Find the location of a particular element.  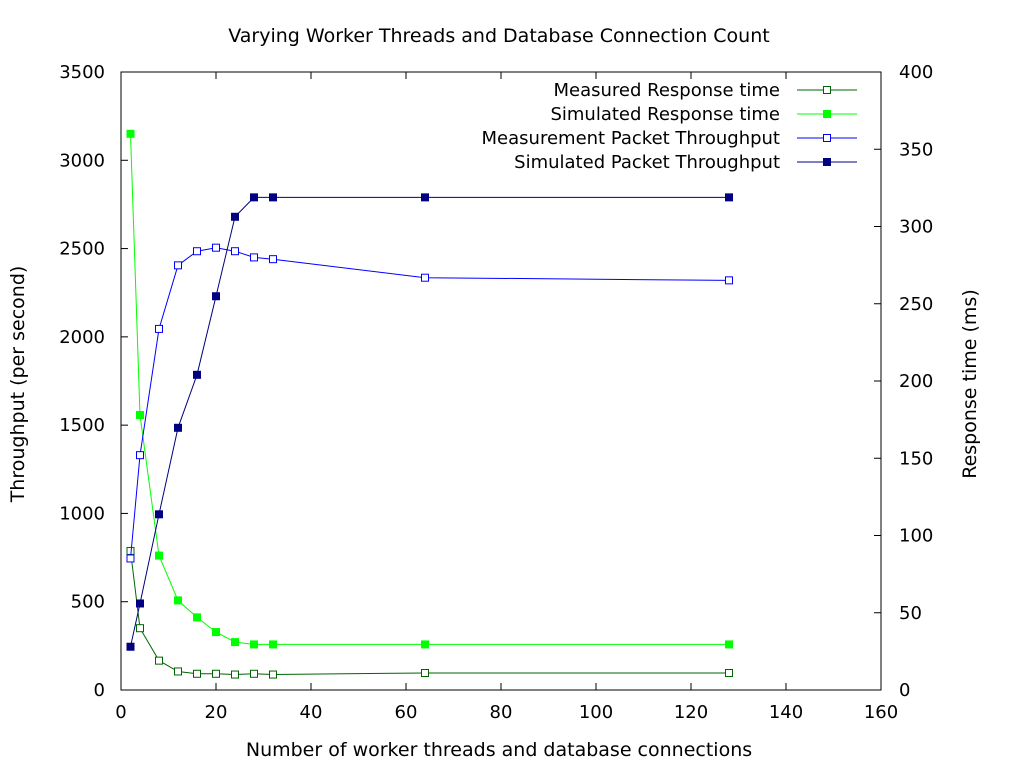

y-left-tick-label: 500 is located at coordinates (88, 602).